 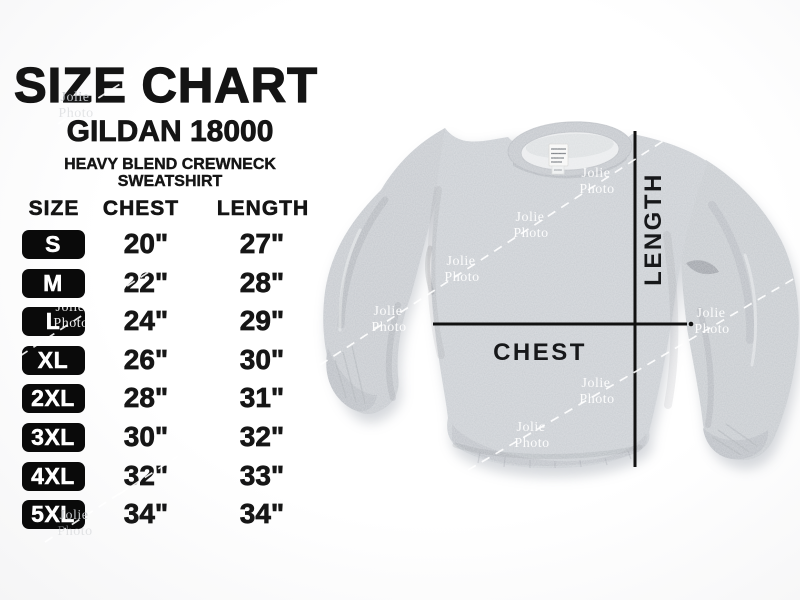 What do you see at coordinates (53, 514) in the screenshot?
I see `size-badge: 5XL` at bounding box center [53, 514].